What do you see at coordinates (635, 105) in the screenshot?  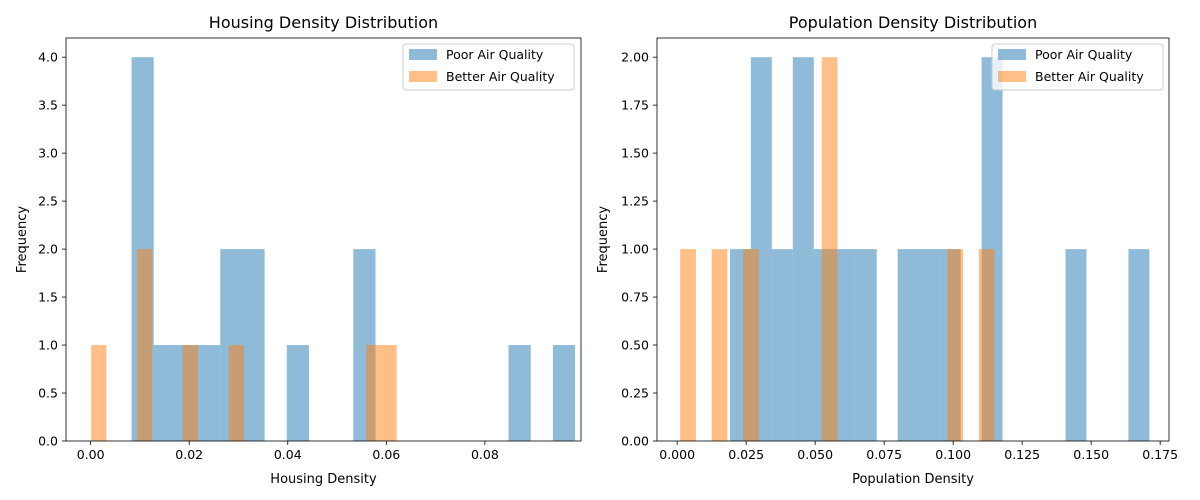 I see `y-tick-label: 1.75` at bounding box center [635, 105].